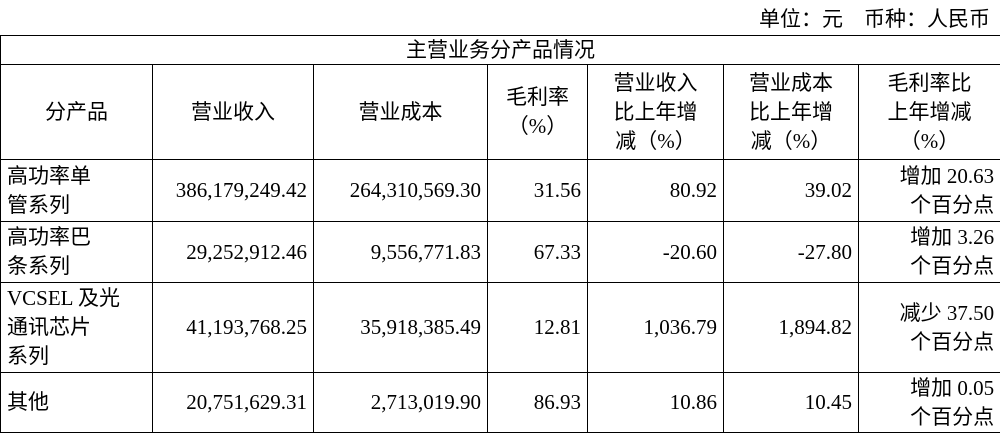  What do you see at coordinates (246, 327) in the screenshot?
I see `value-cell-line: 41,193,768.25` at bounding box center [246, 327].